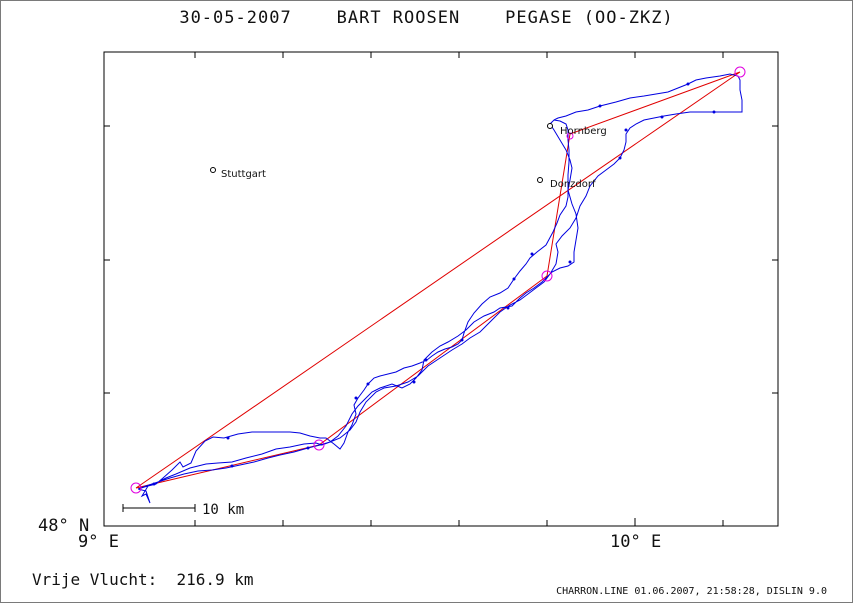  What do you see at coordinates (143, 579) in the screenshot?
I see `free-flight-distance: Vrije Vlucht: 216.9 km` at bounding box center [143, 579].